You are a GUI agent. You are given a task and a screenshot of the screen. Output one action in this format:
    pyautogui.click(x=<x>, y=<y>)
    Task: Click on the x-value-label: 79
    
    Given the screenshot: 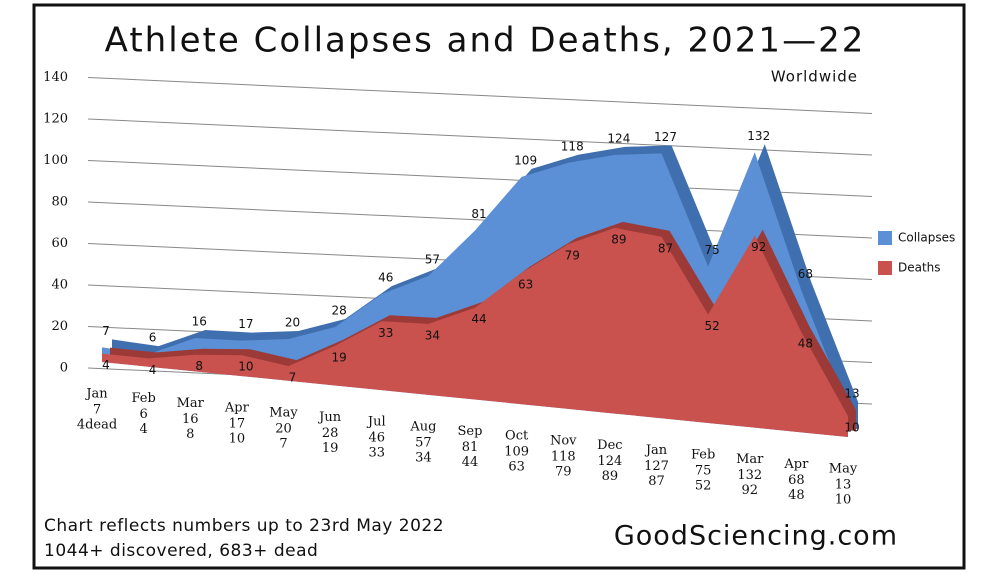 What is the action you would take?
    pyautogui.click(x=563, y=471)
    